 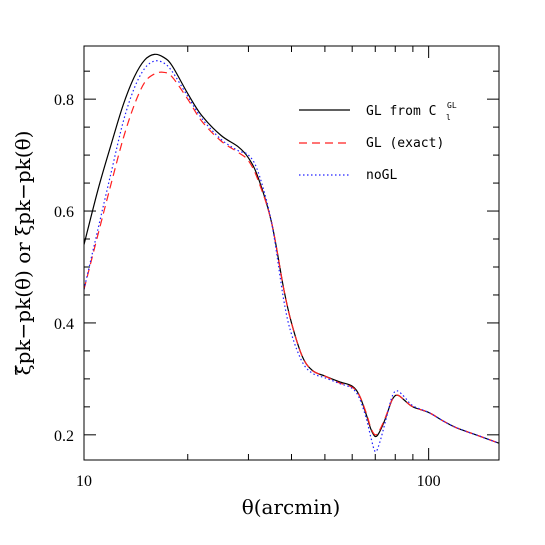 I want to click on legend-label-gl-from-cl-sub: l, so click(x=448, y=117).